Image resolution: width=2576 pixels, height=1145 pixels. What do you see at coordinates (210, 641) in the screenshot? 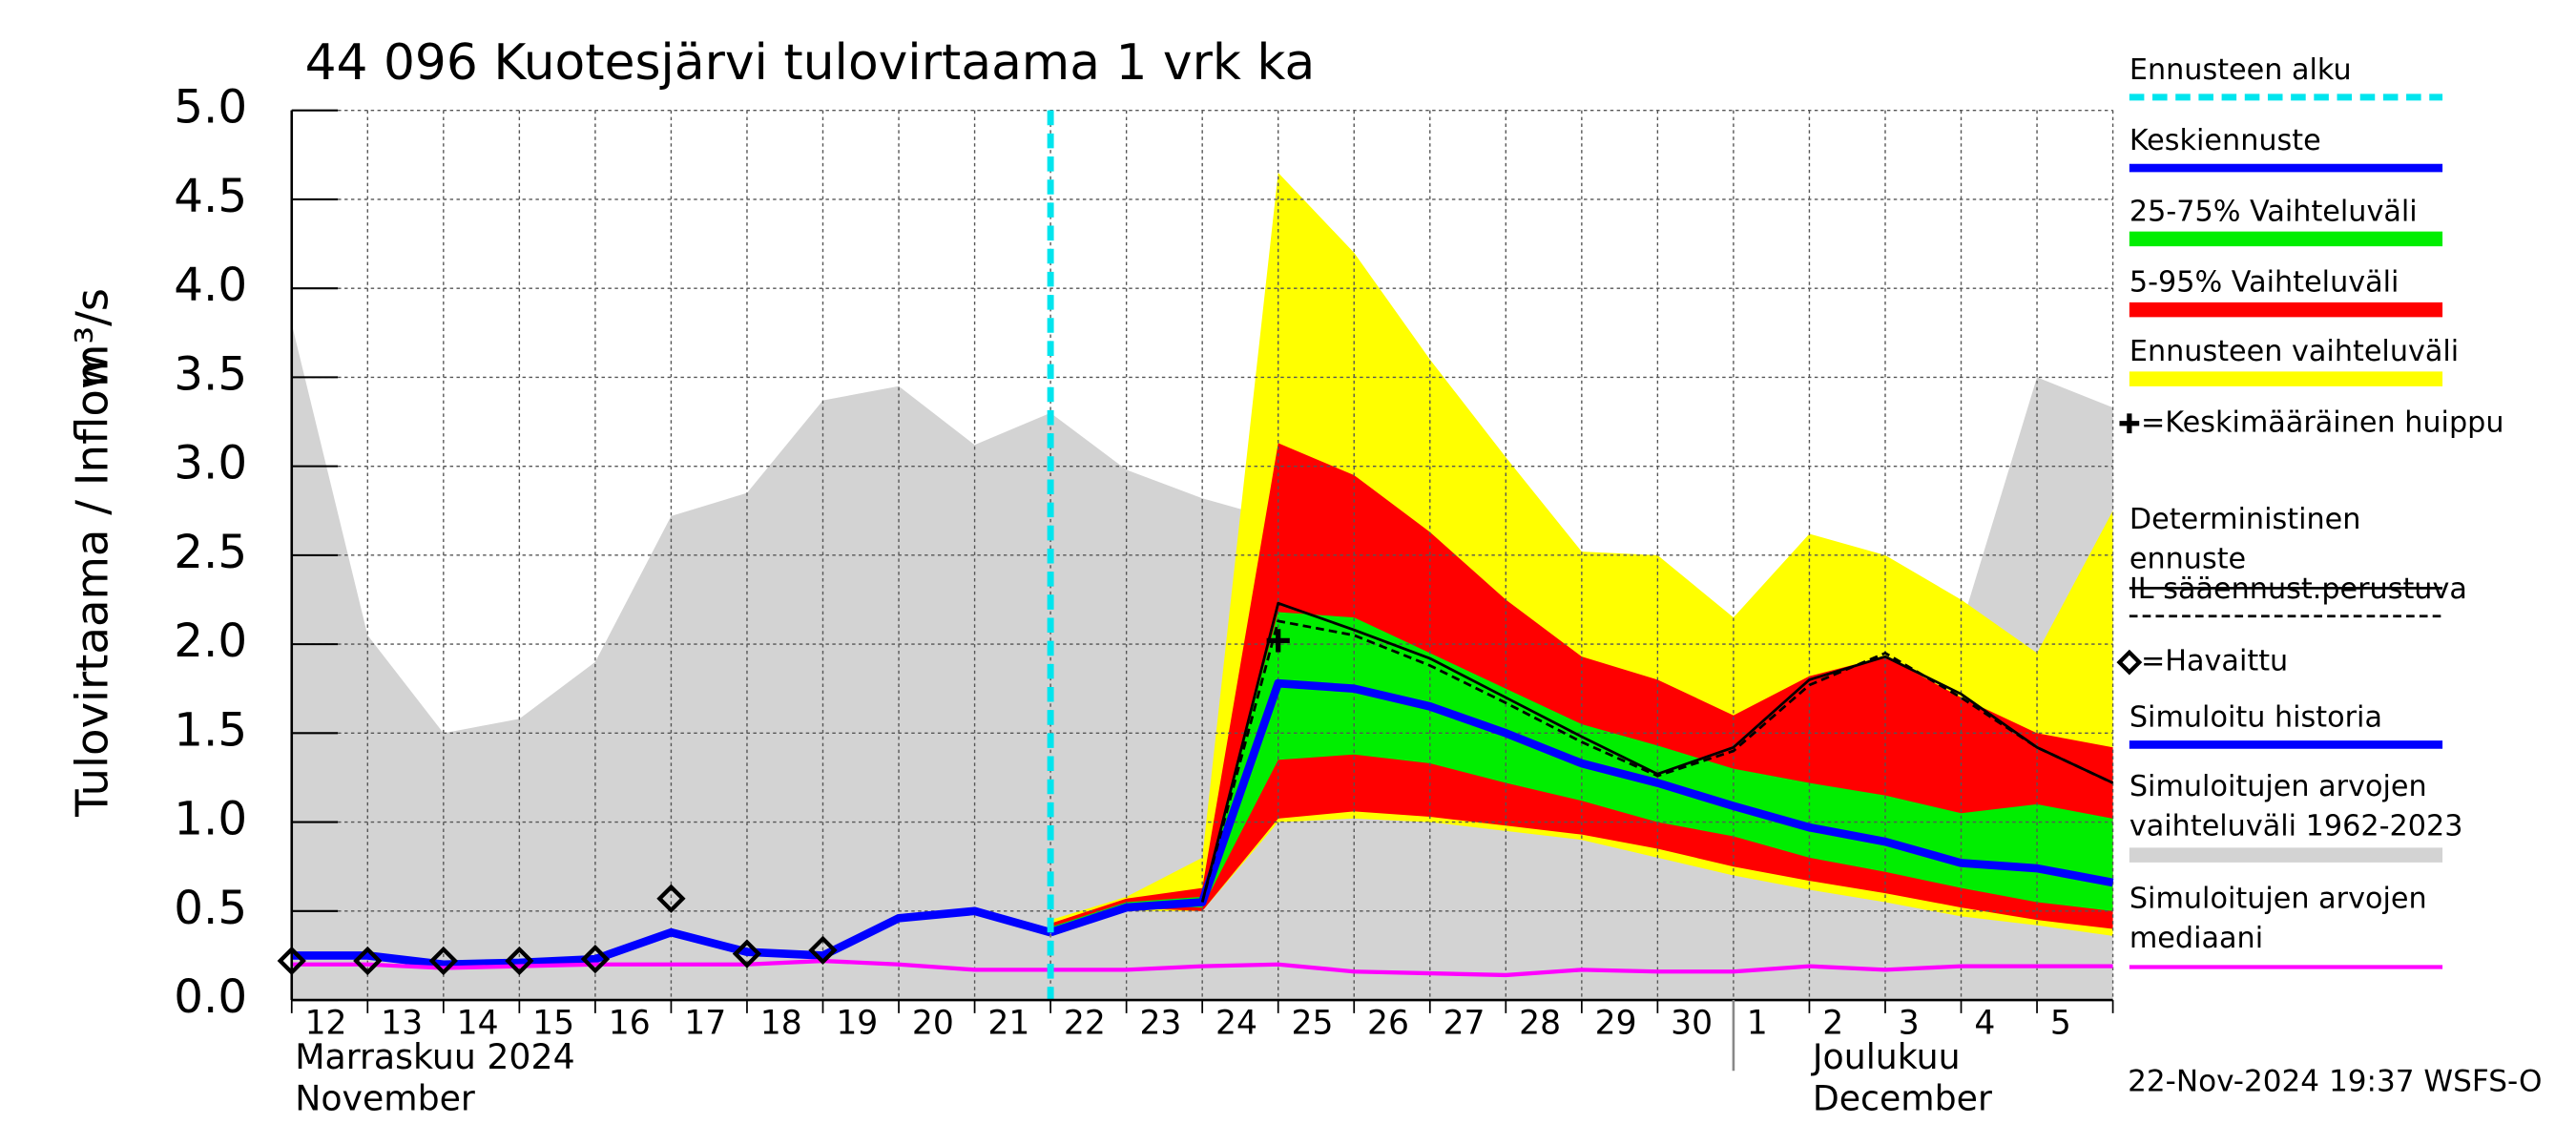
I see `y-tick-label: 2.0` at bounding box center [210, 641].